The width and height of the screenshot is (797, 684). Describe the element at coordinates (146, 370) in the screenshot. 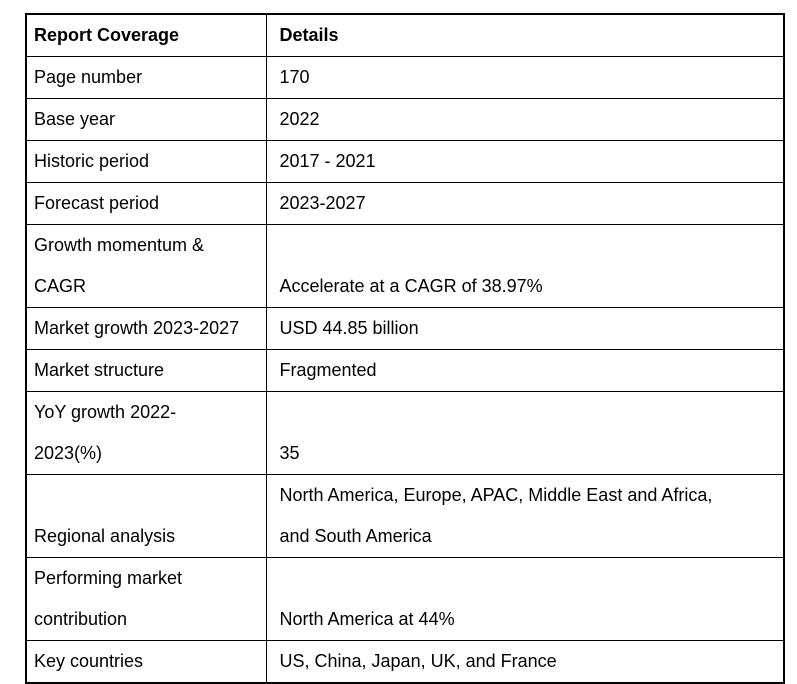

I see `coverage-cell: Market structure` at that location.